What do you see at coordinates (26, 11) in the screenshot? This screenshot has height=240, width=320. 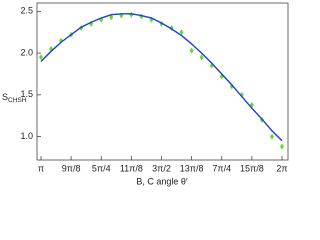 I see `y-tick-label: 2.5` at bounding box center [26, 11].